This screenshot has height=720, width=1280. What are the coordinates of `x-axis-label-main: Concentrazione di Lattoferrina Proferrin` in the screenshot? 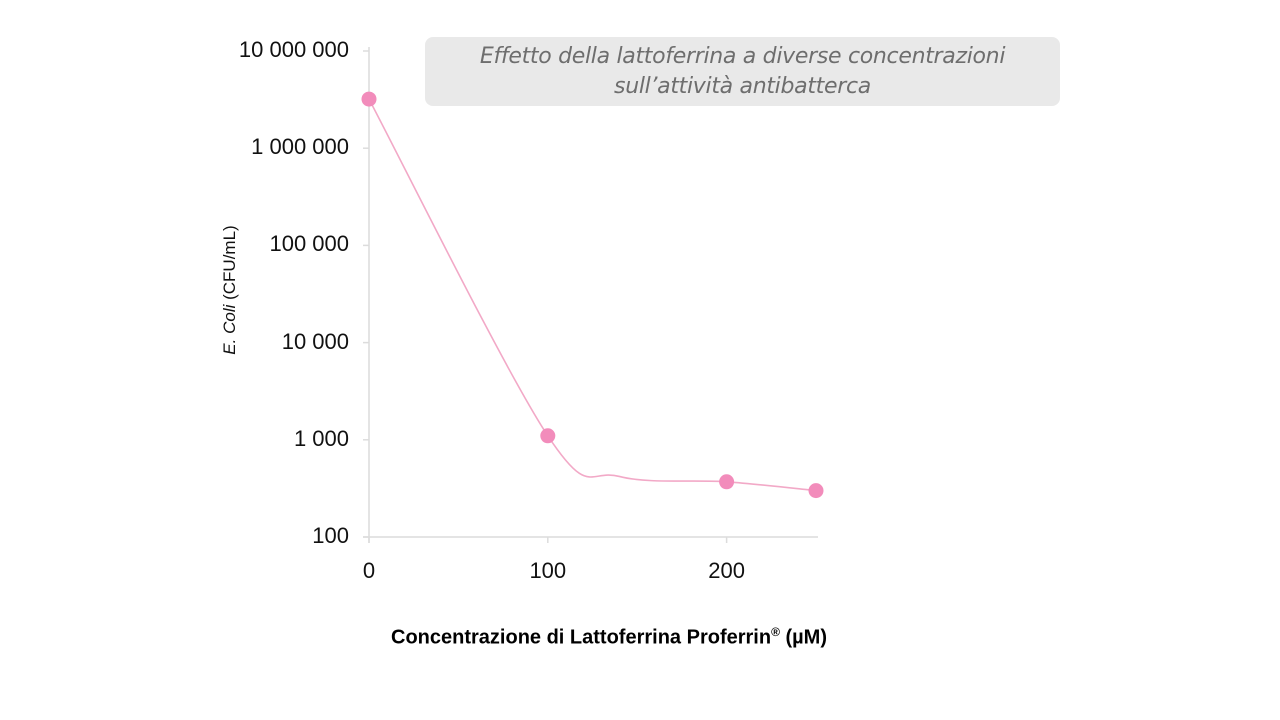 It's located at (581, 637).